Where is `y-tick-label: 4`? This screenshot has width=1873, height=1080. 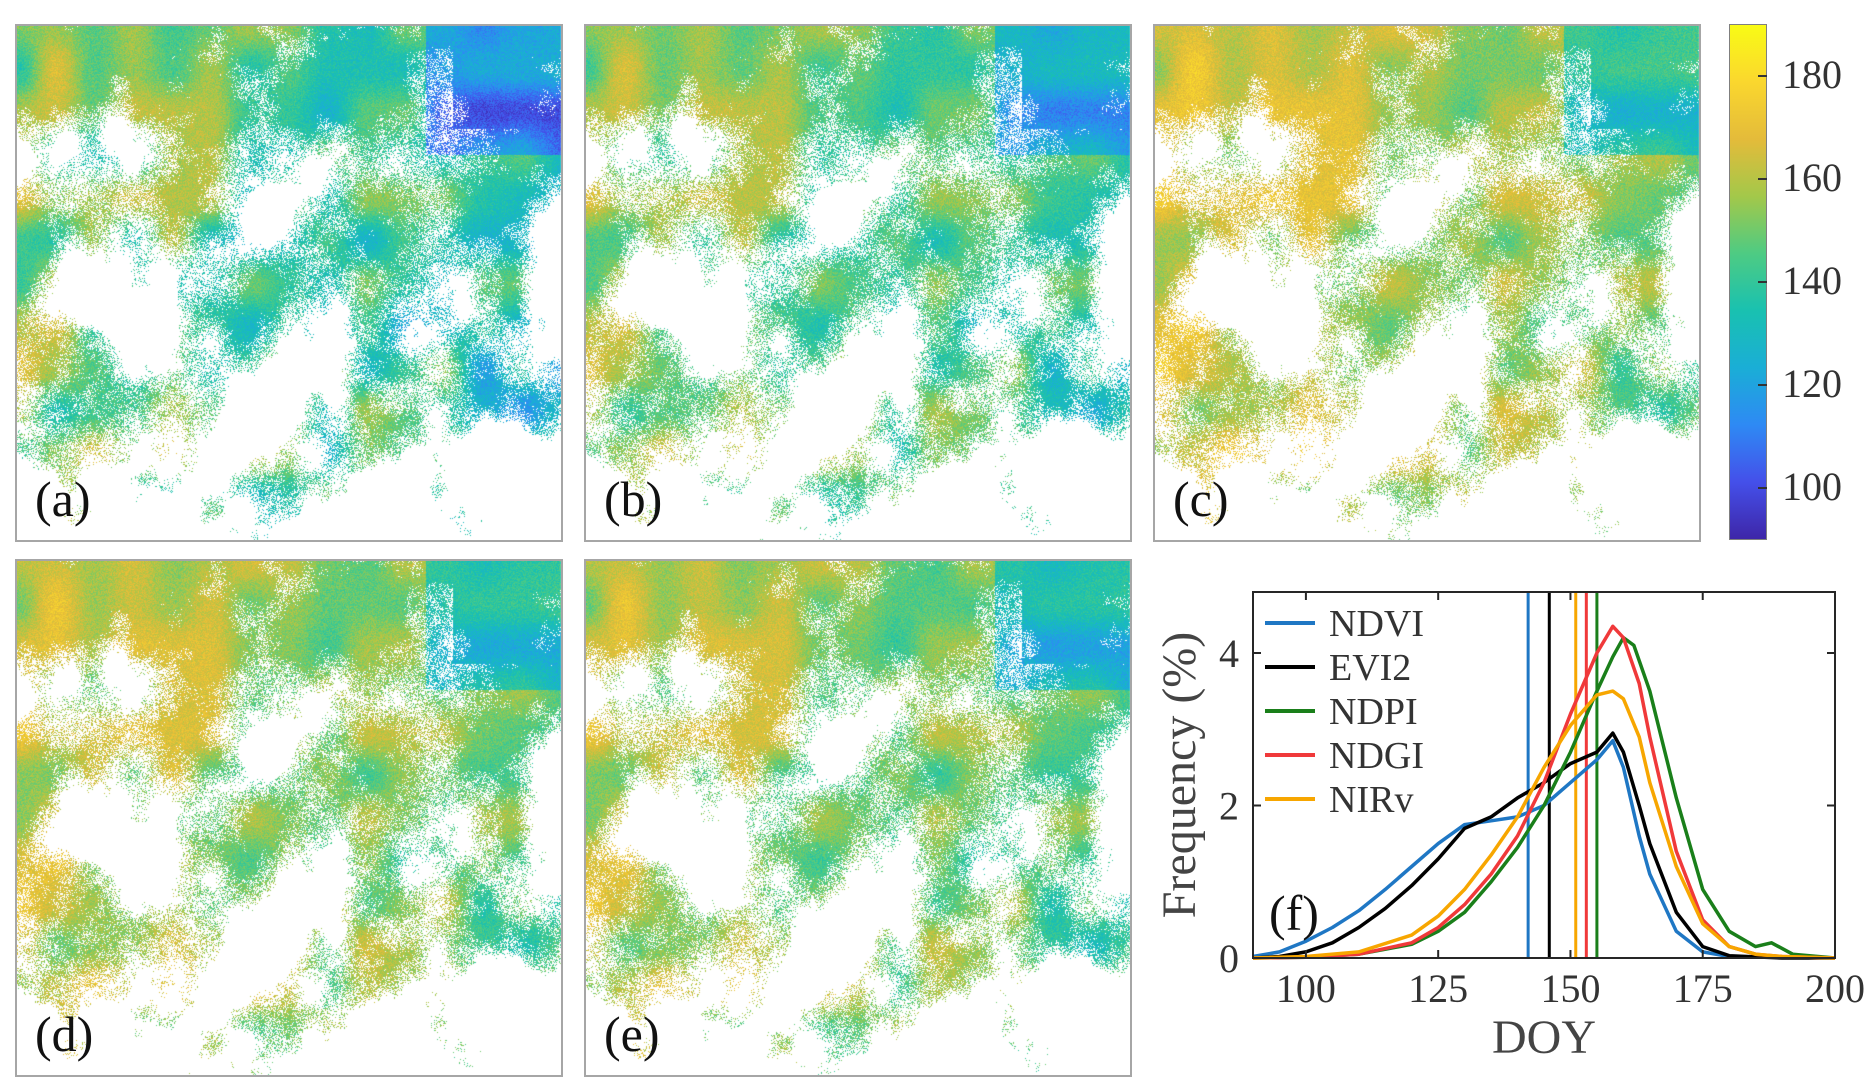 y-tick-label: 4 is located at coordinates (1229, 653).